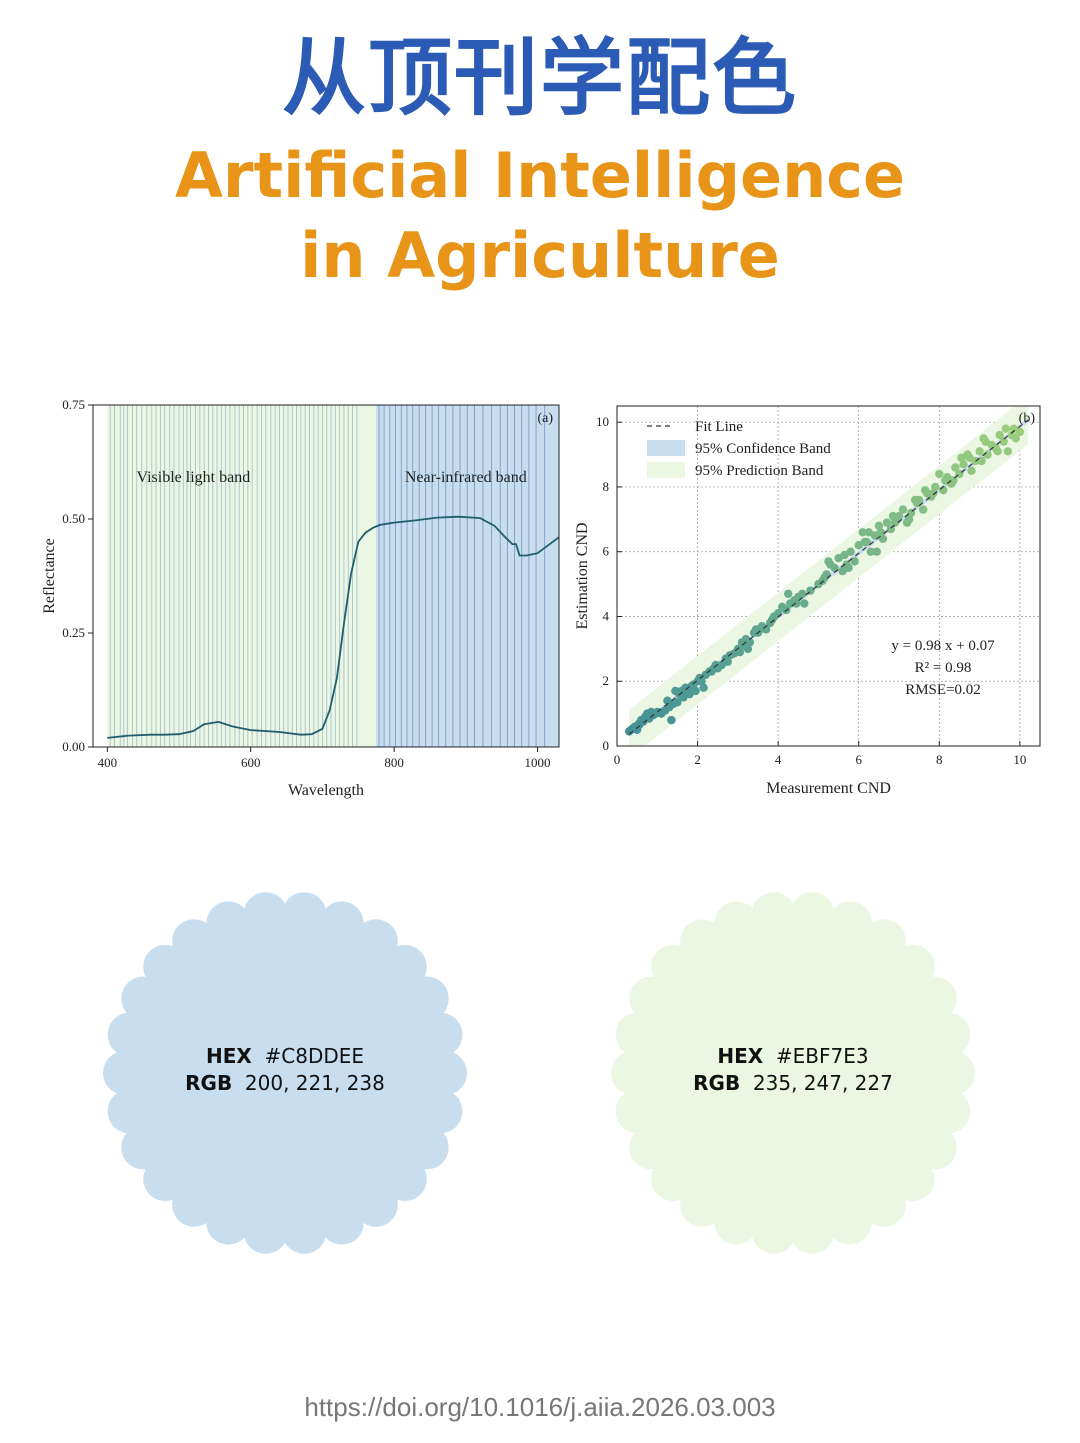 This screenshot has width=1080, height=1443. What do you see at coordinates (606, 745) in the screenshot?
I see `y-tick-label: 0` at bounding box center [606, 745].